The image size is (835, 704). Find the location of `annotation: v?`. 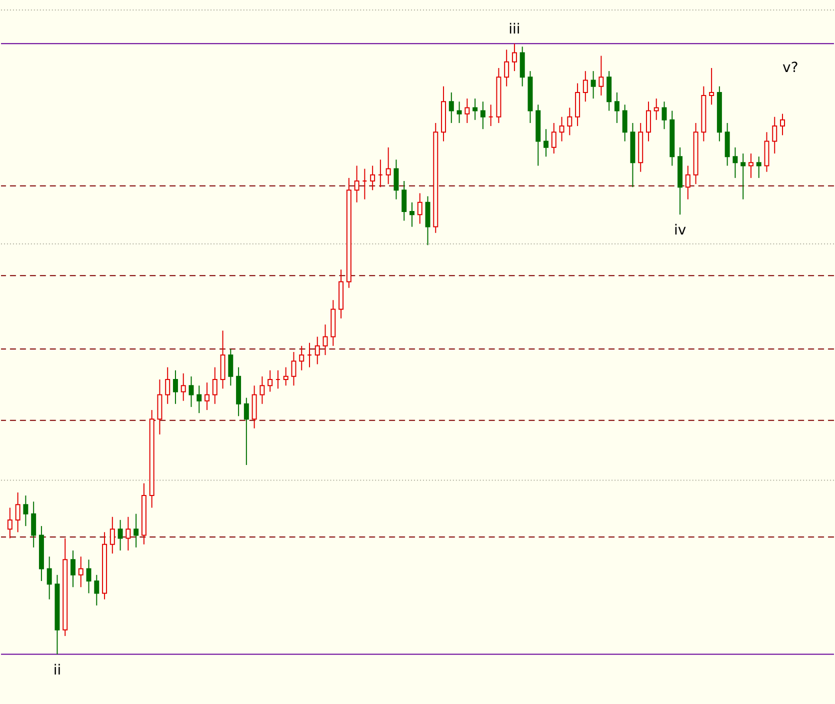

annotation: v? is located at coordinates (790, 68).